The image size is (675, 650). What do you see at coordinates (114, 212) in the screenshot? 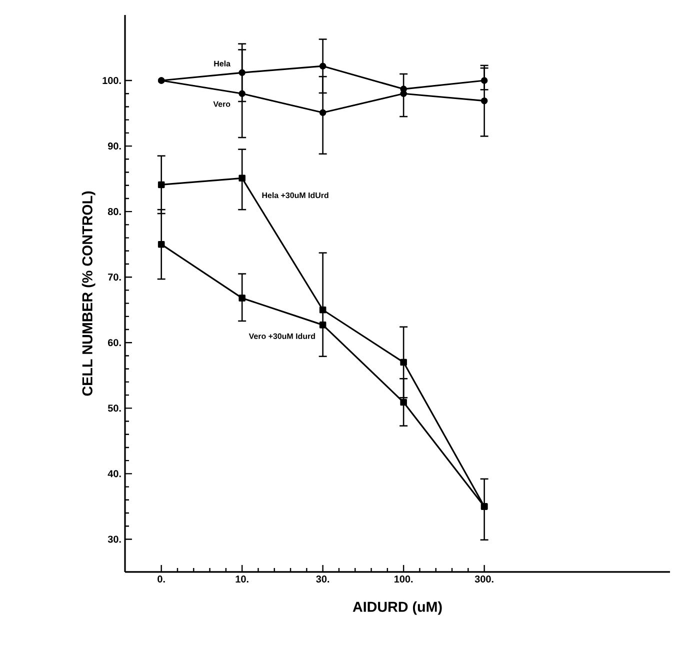
I see `y-tick-label: 80.` at bounding box center [114, 212].